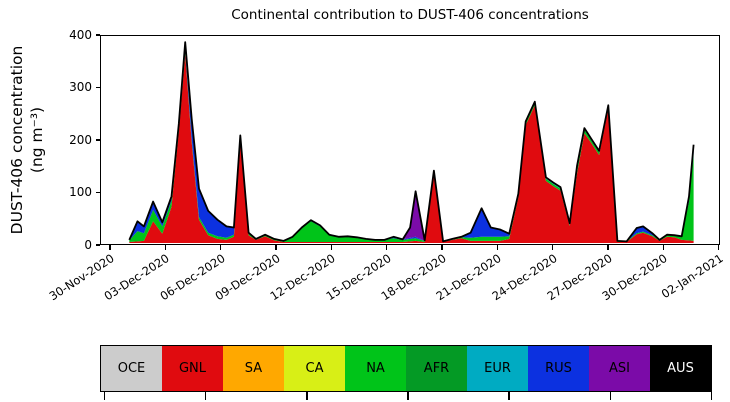  Describe the element at coordinates (302, 277) in the screenshot. I see `x-tick-label: 12-Dec-2020` at that location.